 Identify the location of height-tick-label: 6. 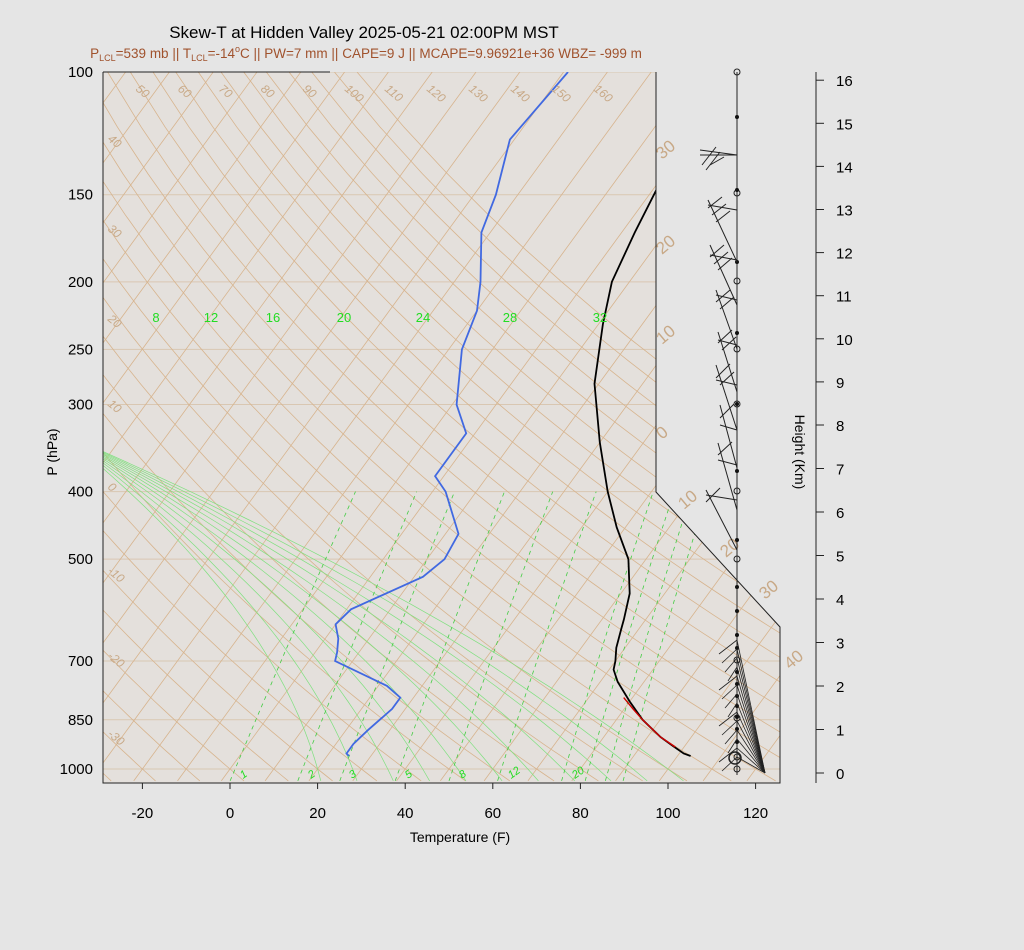
(840, 513).